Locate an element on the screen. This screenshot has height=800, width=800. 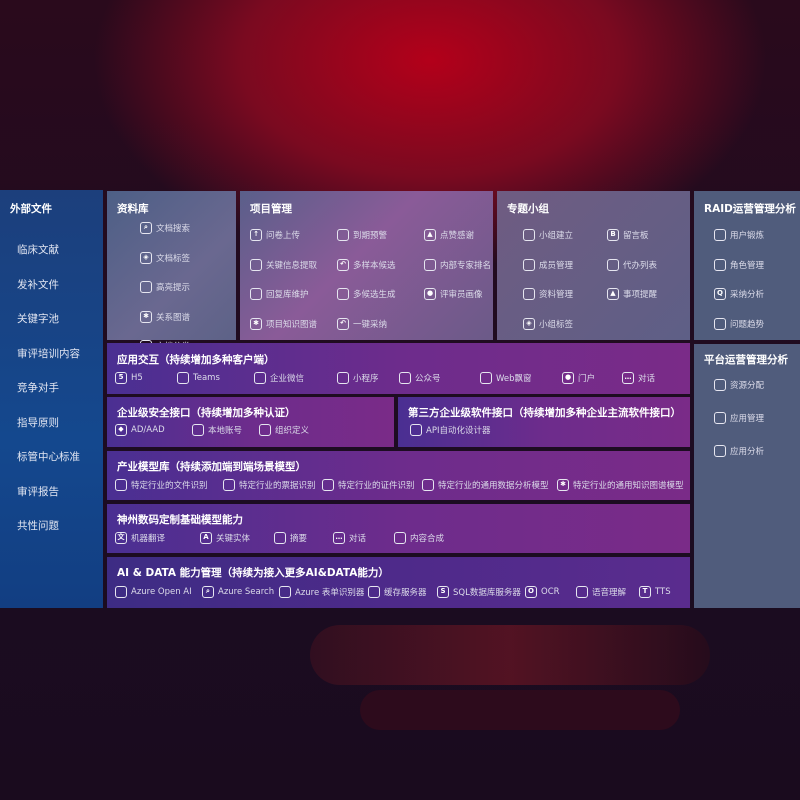
feature-label: 本地账号 is located at coordinates (225, 431).